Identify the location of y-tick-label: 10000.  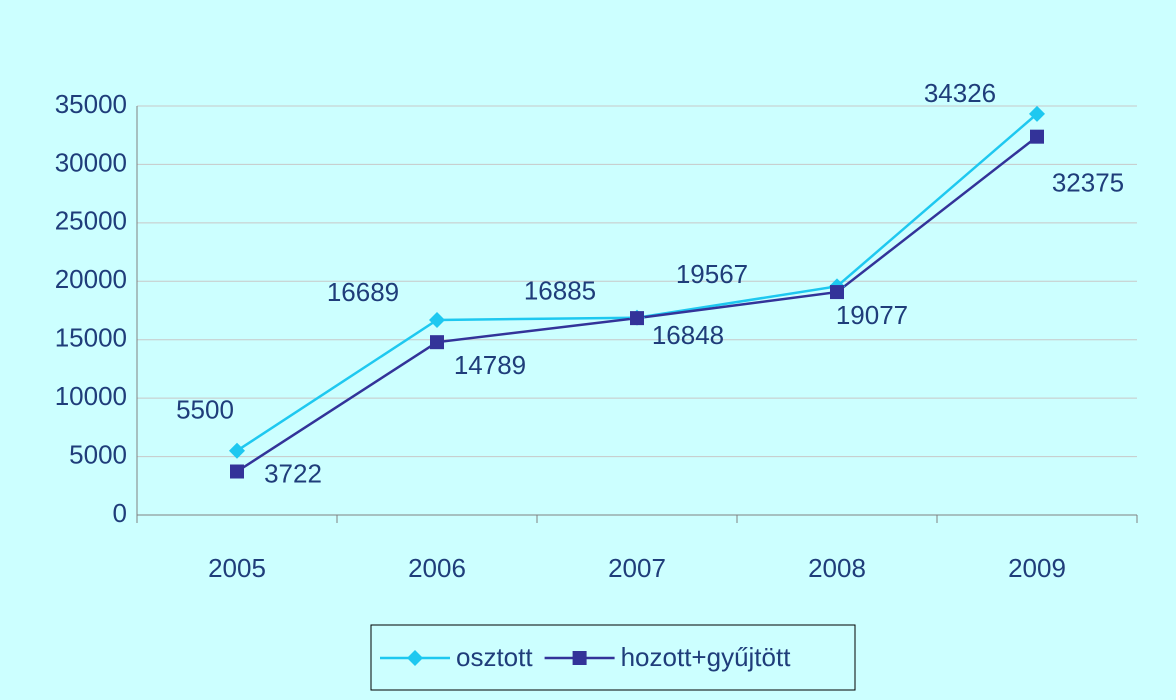
(91, 396).